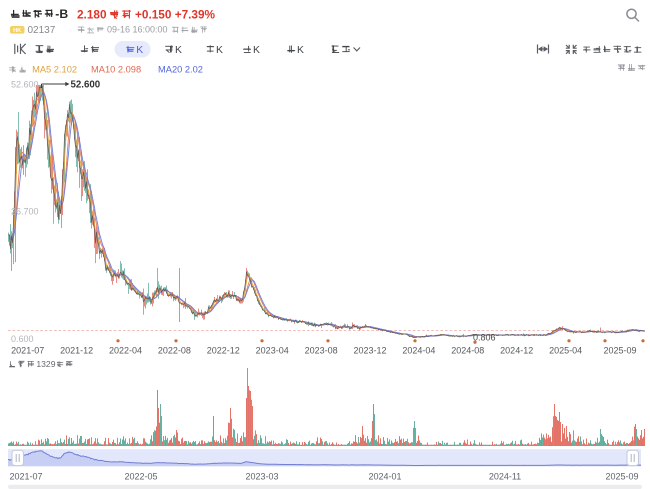  What do you see at coordinates (22, 339) in the screenshot?
I see `svg-text: 0.600` at bounding box center [22, 339].